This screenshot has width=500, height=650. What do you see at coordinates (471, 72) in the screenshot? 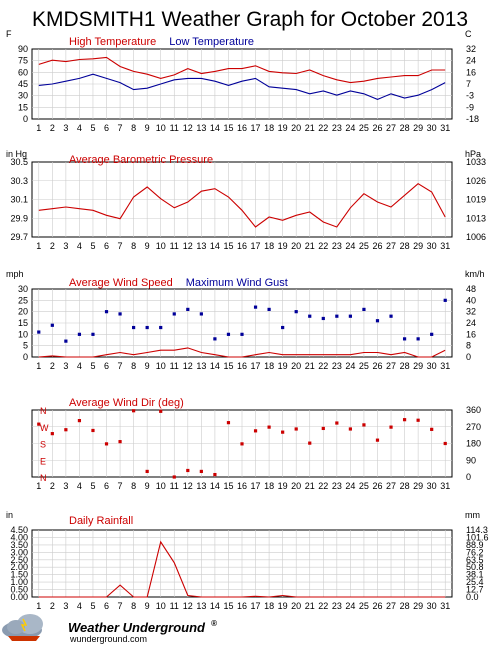
I see `y2-tick-label: 16` at bounding box center [471, 72].